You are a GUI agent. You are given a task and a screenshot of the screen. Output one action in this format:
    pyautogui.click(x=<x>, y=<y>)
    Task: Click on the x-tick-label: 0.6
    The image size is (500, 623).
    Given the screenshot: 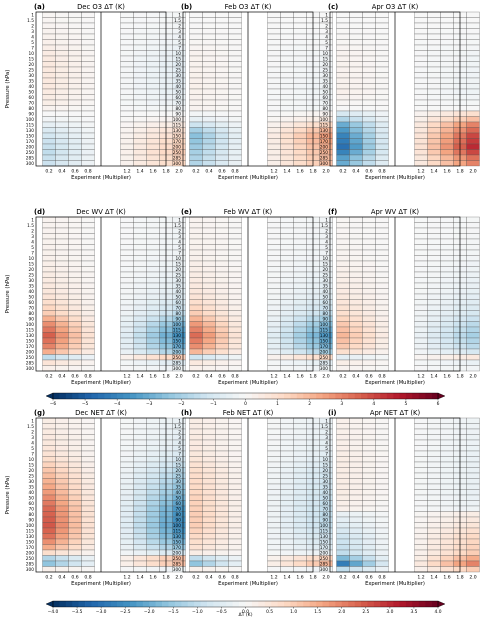 What is the action you would take?
    pyautogui.click(x=74, y=578)
    